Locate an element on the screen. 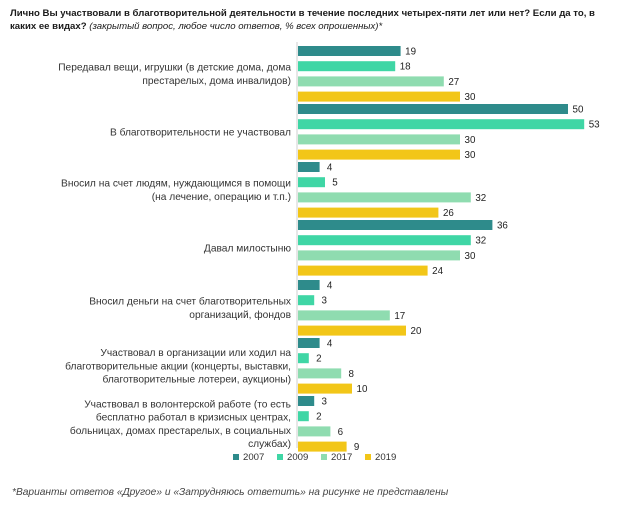  data-label: 17 is located at coordinates (399, 316).